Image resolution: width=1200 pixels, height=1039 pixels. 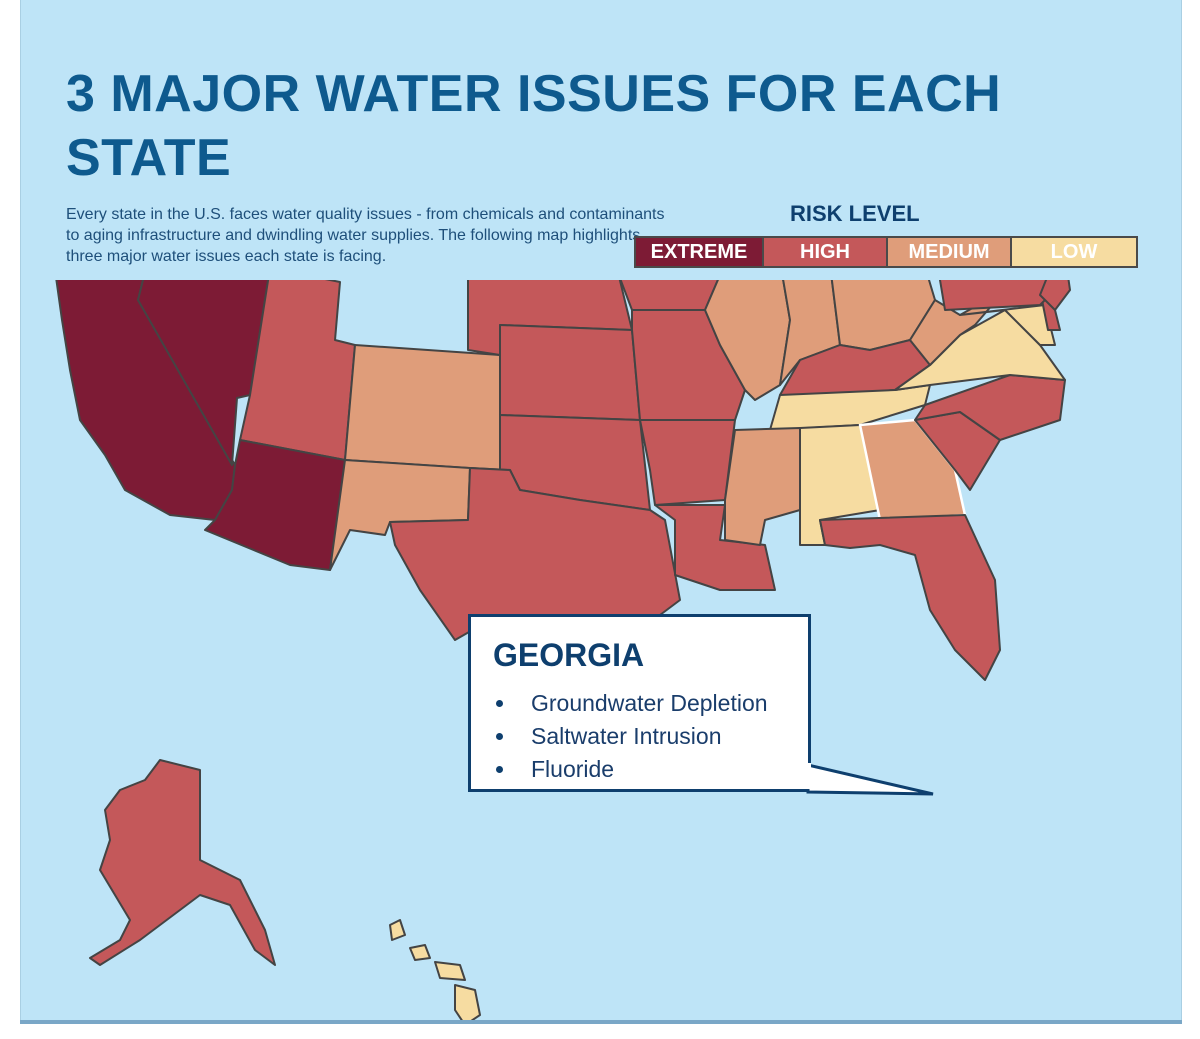 What do you see at coordinates (203, 373) in the screenshot?
I see `state-nv` at bounding box center [203, 373].